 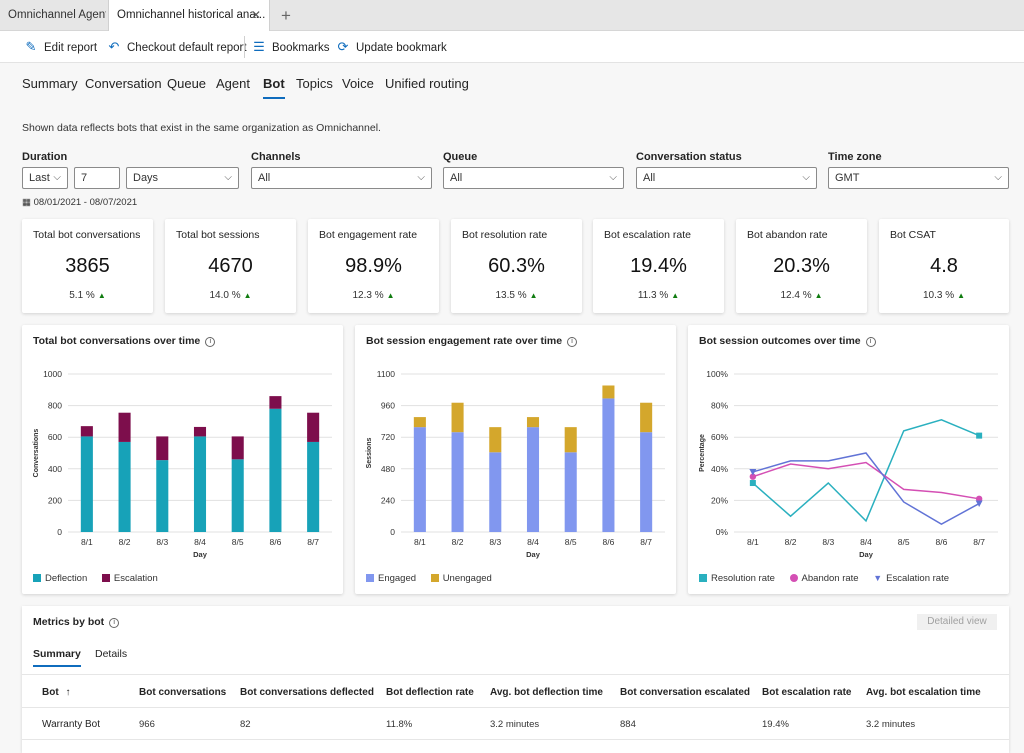 I want to click on update-bookmark-button: ⟳ Update bookmark, so click(x=391, y=47).